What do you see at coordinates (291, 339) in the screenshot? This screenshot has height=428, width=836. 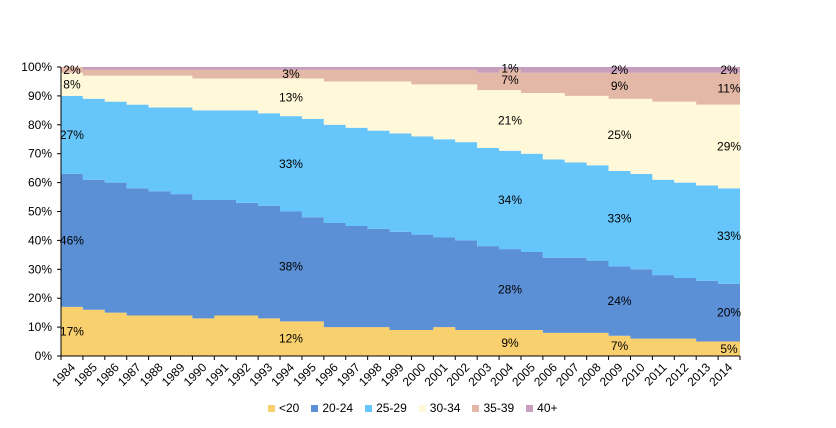 I see `data-label: 12%` at bounding box center [291, 339].